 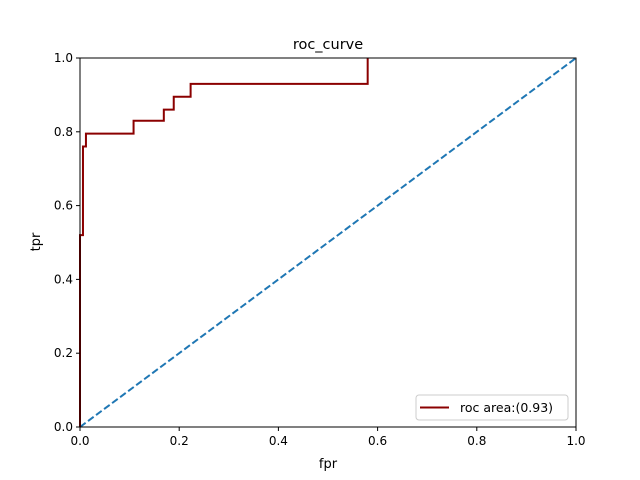 I want to click on legend-box, so click(x=492, y=407).